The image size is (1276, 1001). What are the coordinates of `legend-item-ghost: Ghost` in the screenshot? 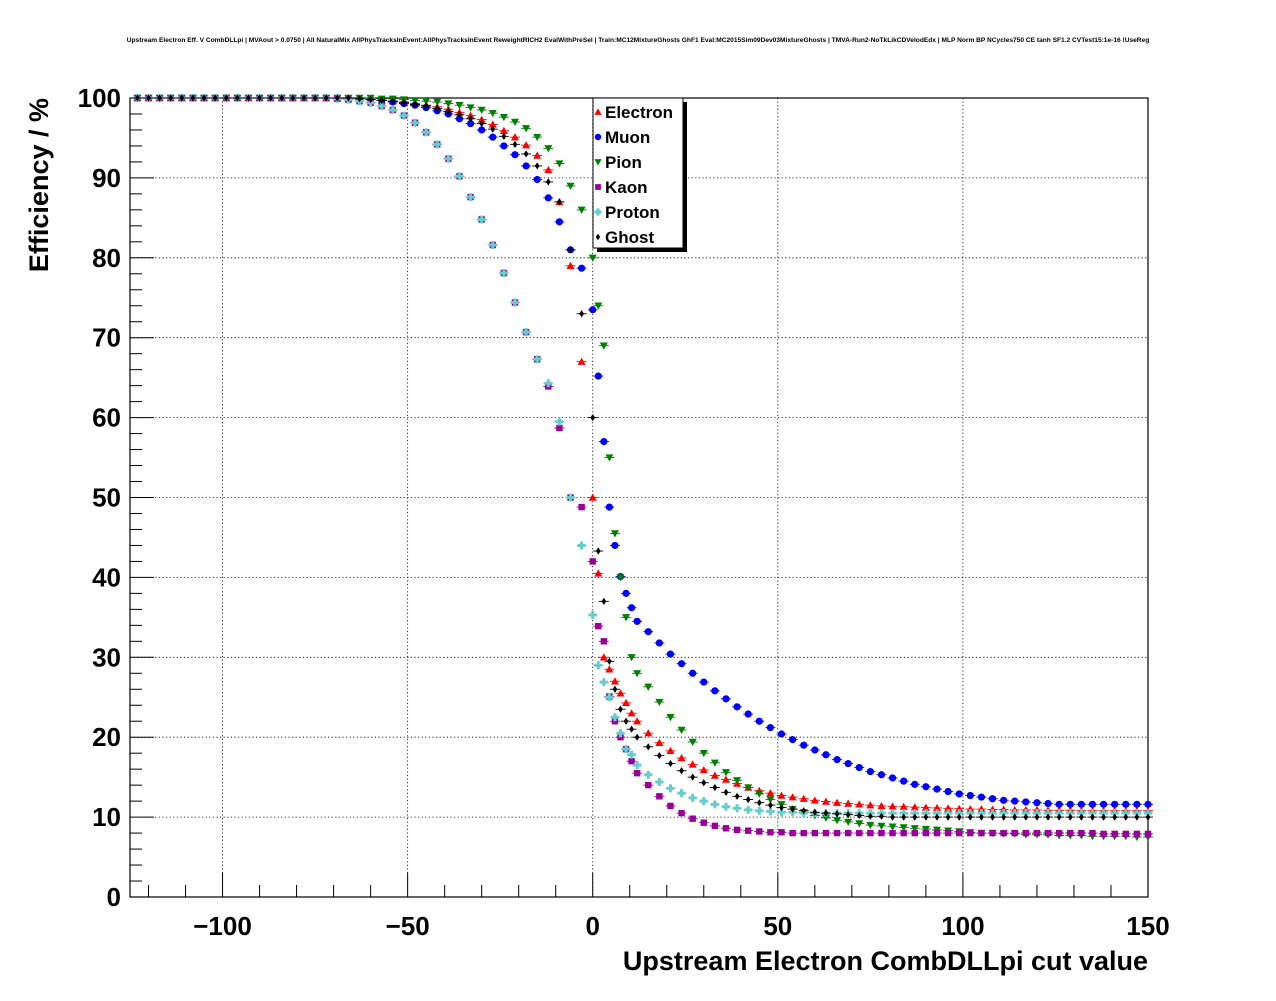 It's located at (624, 237).